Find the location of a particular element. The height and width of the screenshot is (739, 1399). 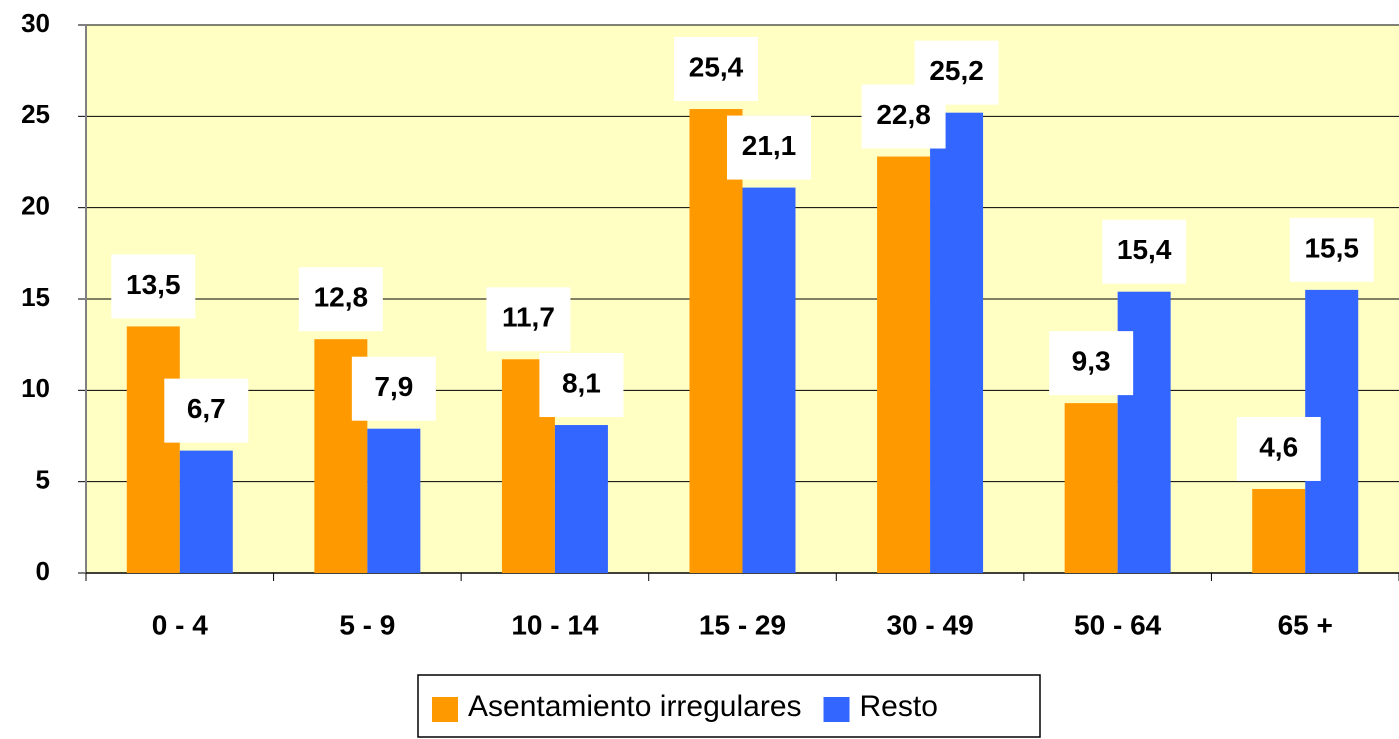

x-tick-label: 65 + is located at coordinates (1305, 624).